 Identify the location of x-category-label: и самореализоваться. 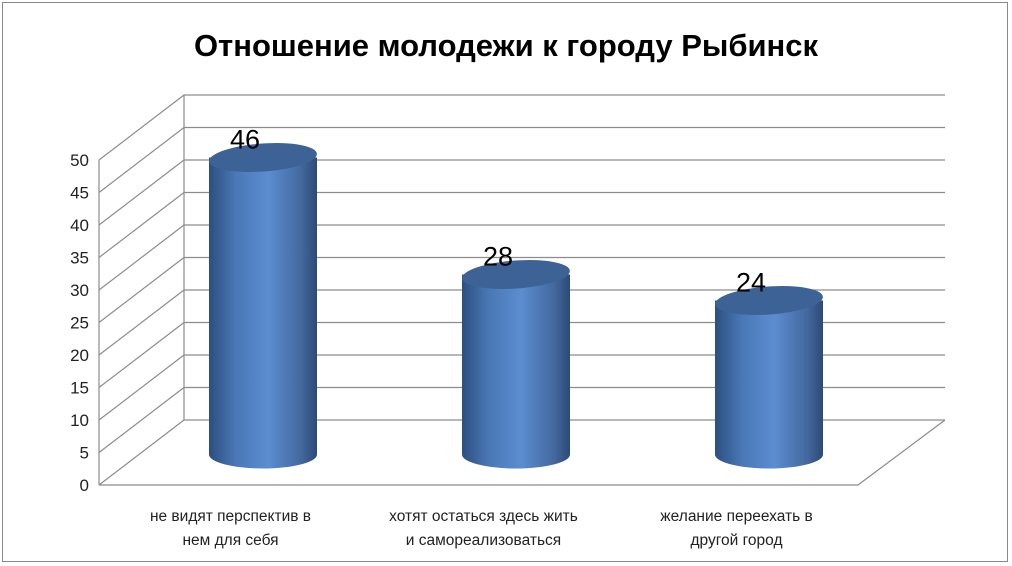
(483, 540).